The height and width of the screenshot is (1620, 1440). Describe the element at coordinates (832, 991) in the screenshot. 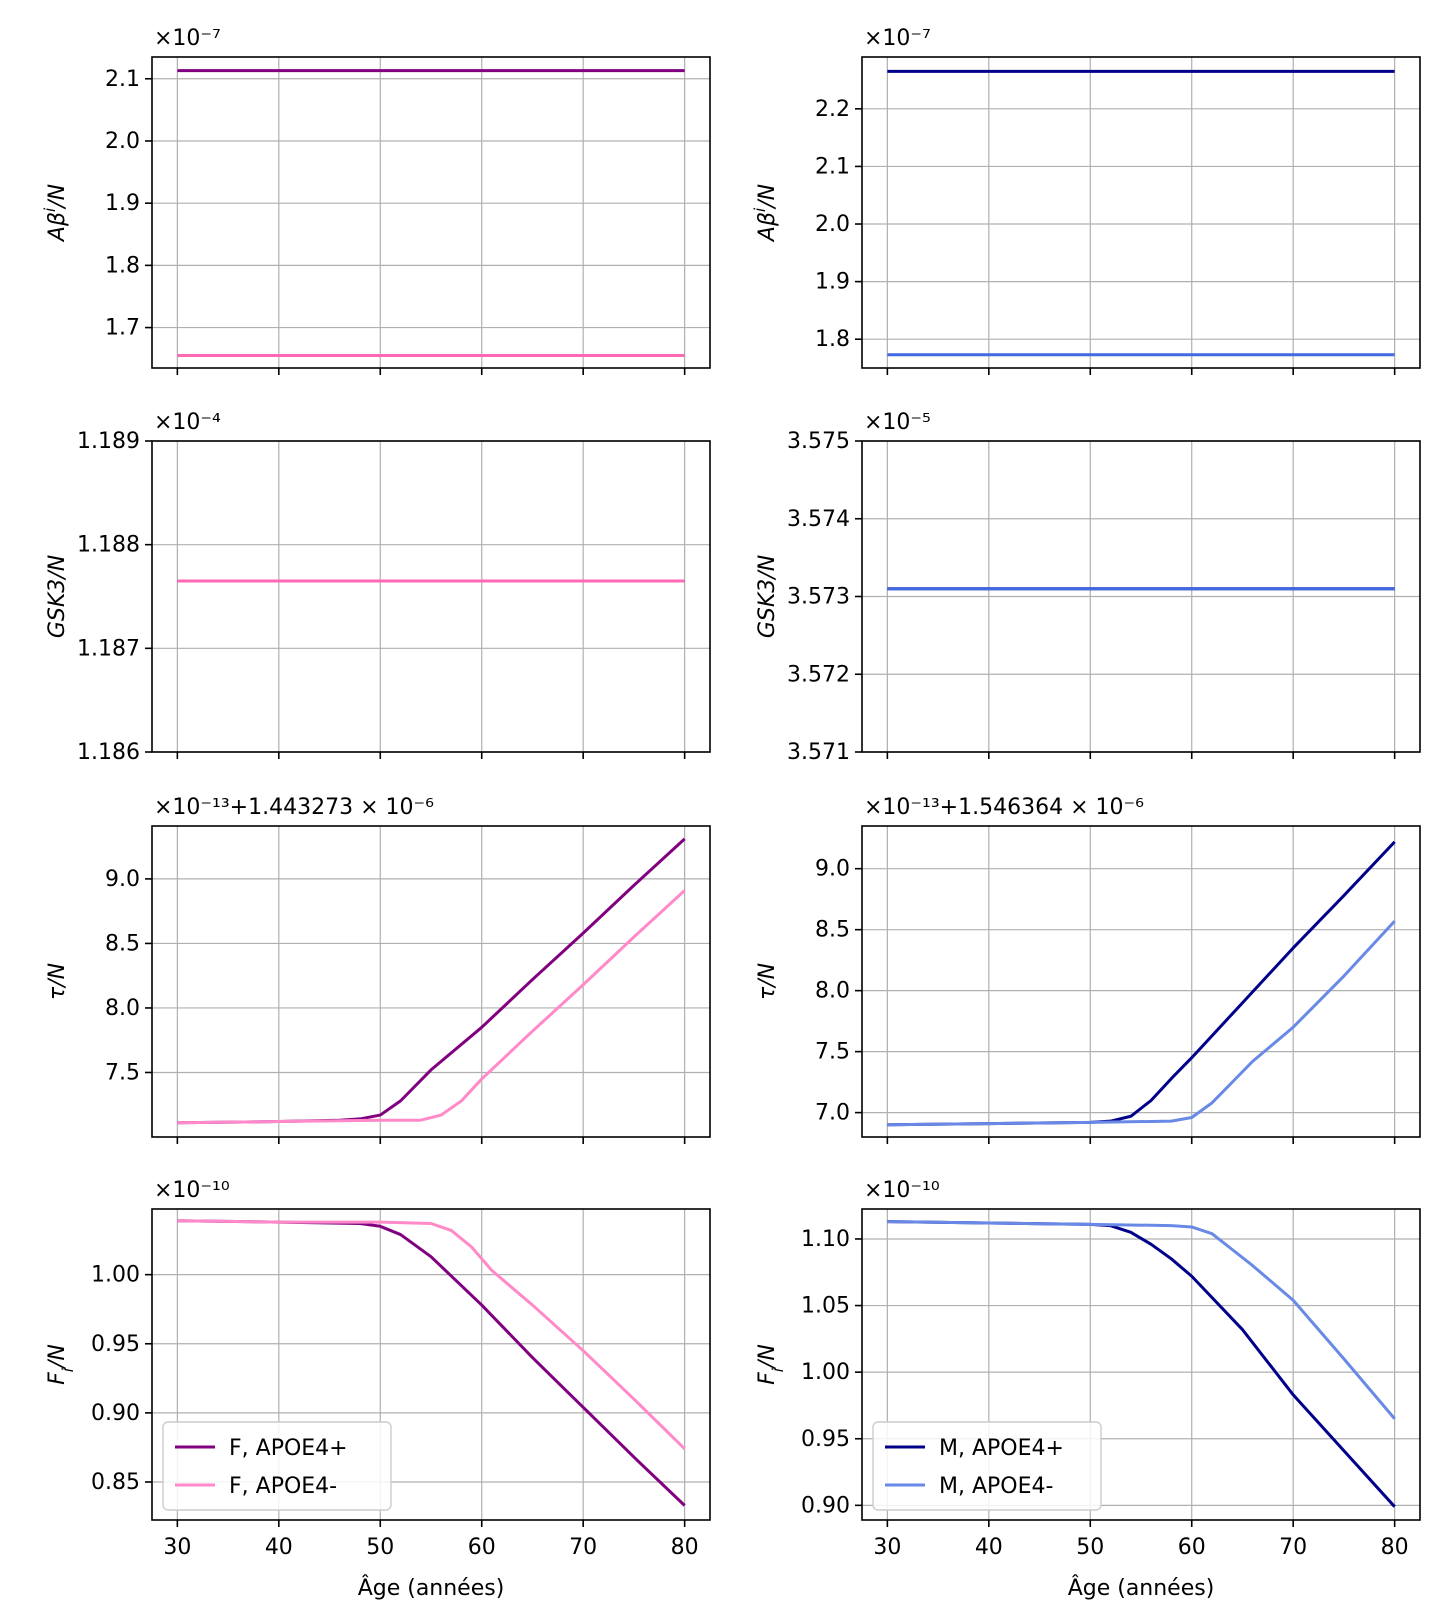

I see `ytick-label-2: 8.0` at that location.